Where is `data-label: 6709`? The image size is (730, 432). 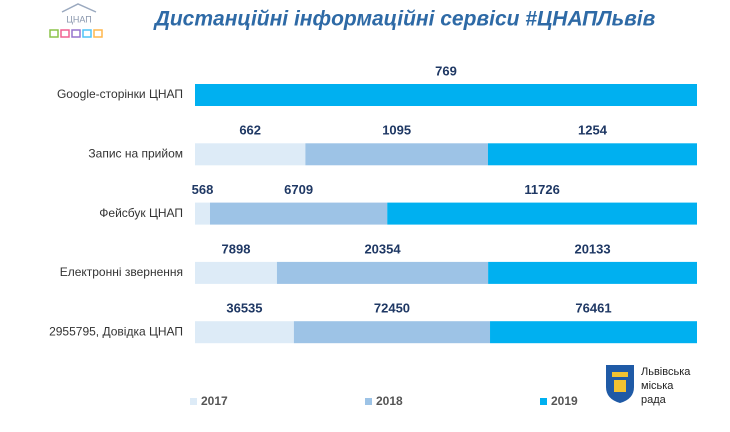
data-label: 6709 is located at coordinates (298, 189).